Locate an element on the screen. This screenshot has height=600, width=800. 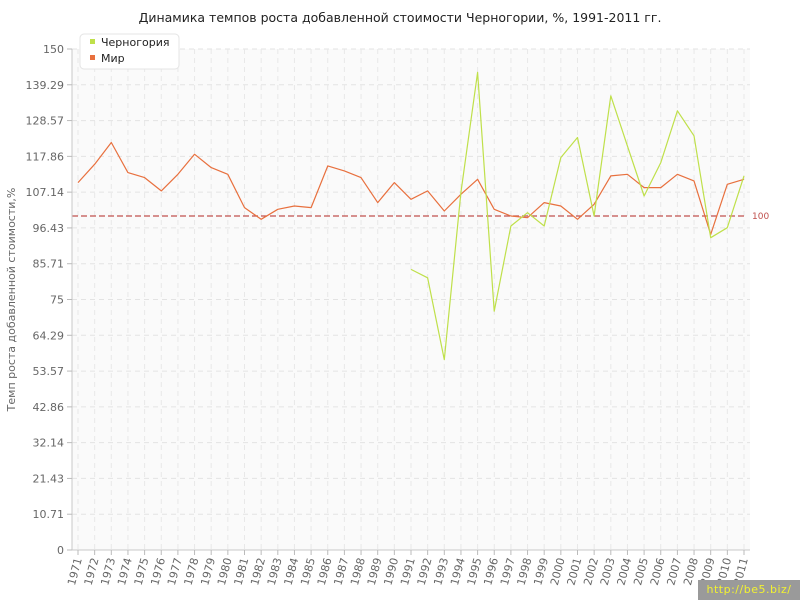
watermark: http://be5.biz/ is located at coordinates (749, 590).